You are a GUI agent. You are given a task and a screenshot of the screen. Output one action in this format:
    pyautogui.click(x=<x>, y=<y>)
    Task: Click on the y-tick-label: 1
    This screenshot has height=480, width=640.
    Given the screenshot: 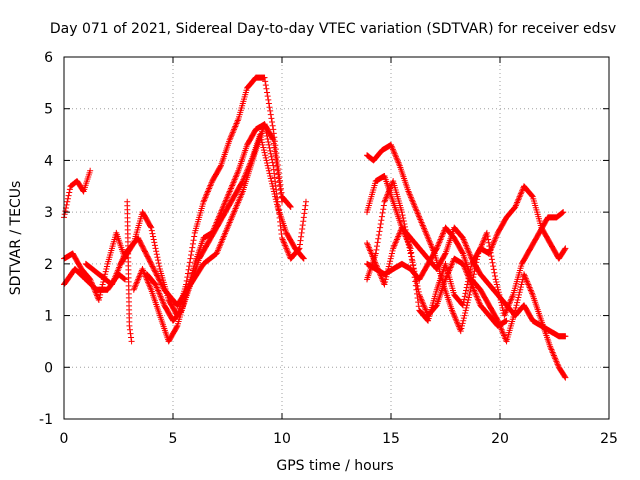 What is the action you would take?
    pyautogui.click(x=48, y=317)
    